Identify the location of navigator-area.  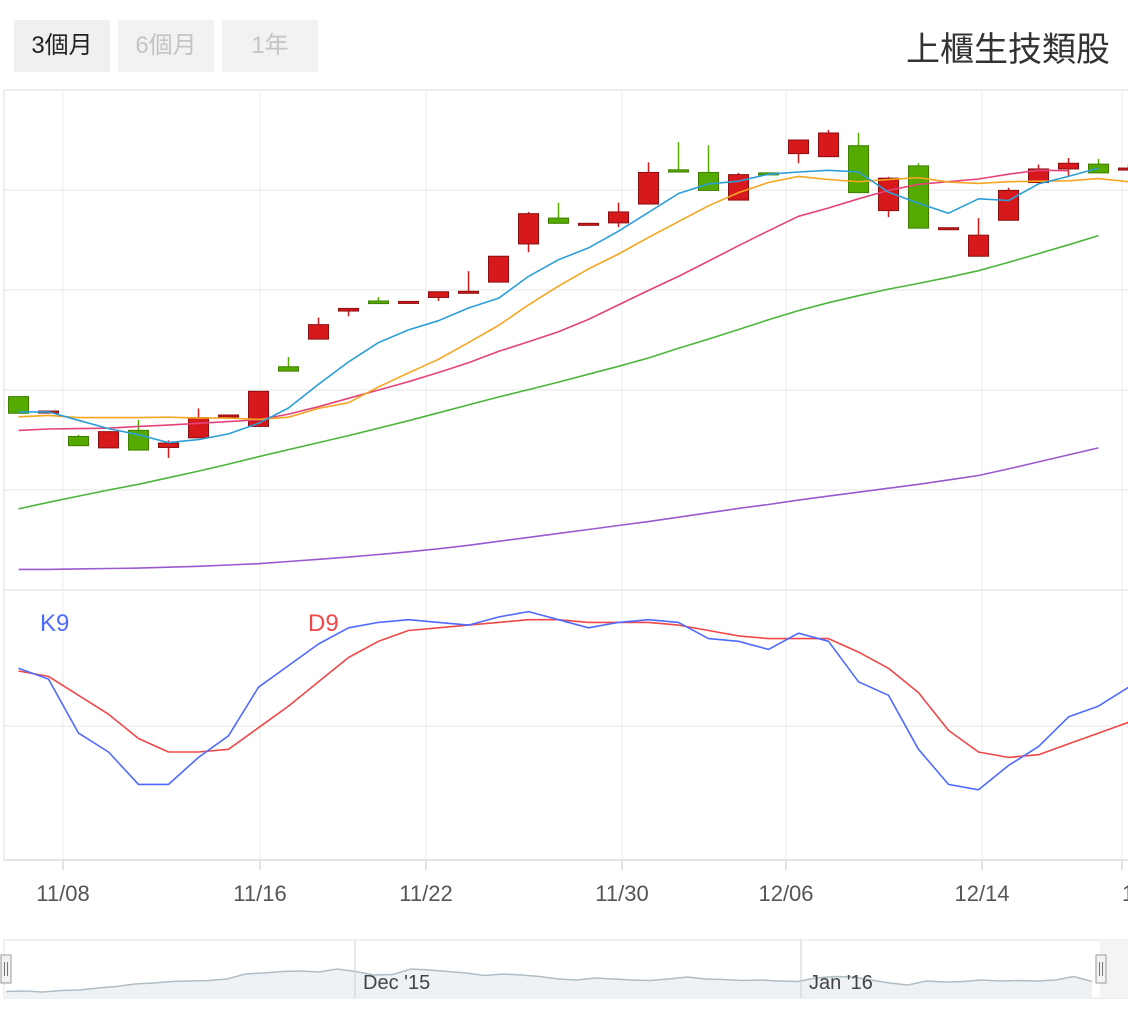
(549, 983).